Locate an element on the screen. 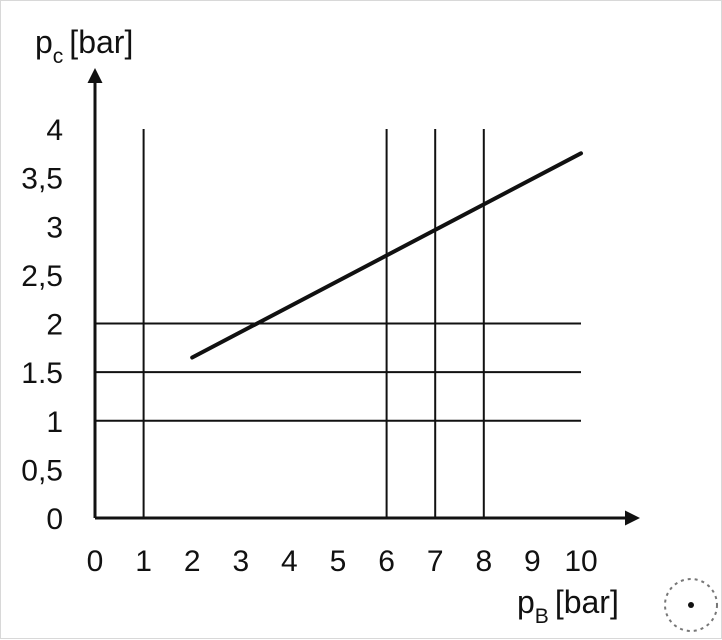 This screenshot has width=722, height=640. x-tick-label: 7 is located at coordinates (435, 561).